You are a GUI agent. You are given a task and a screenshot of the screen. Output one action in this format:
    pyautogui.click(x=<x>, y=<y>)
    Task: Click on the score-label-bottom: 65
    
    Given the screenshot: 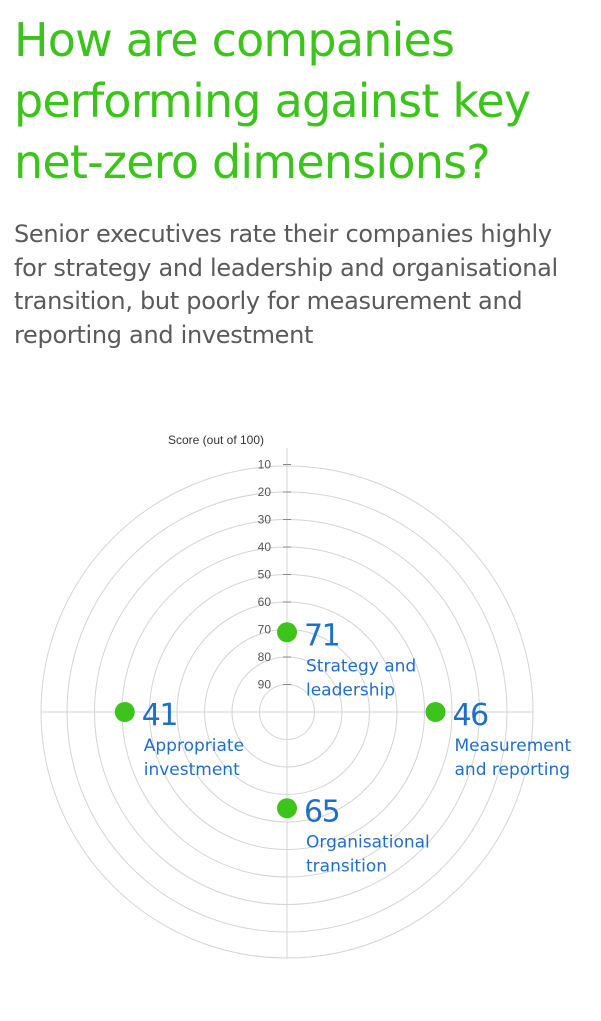 What is the action you would take?
    pyautogui.click(x=321, y=811)
    